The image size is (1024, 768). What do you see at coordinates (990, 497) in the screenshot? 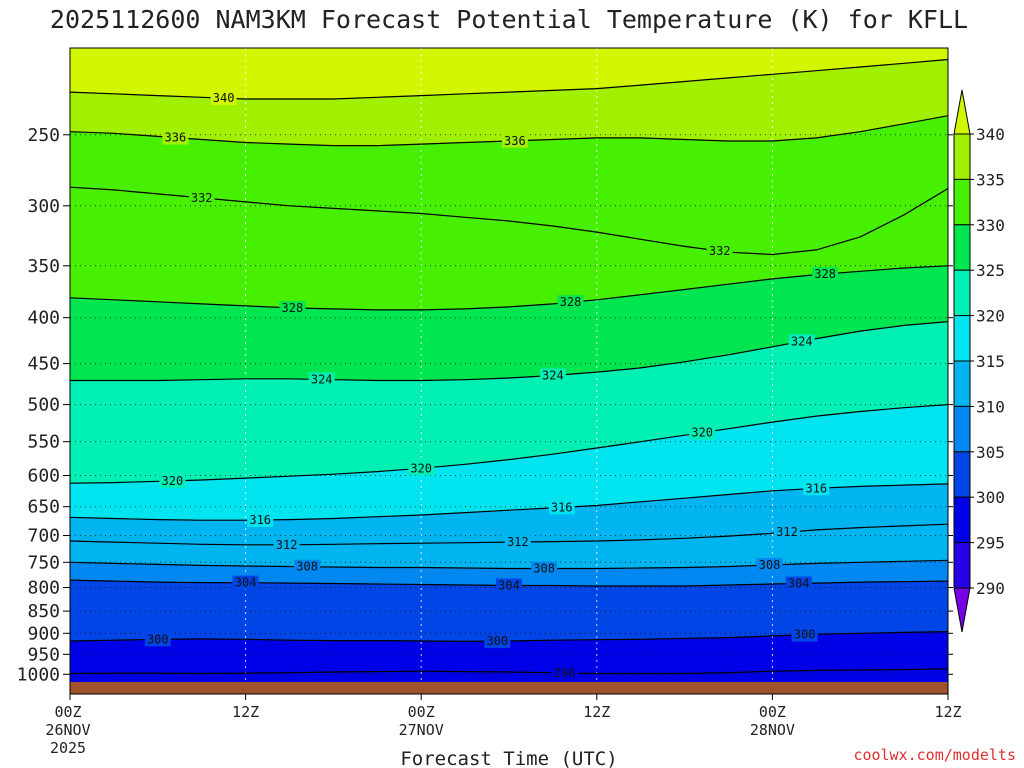
I see `colorbar-label: 300` at bounding box center [990, 497].